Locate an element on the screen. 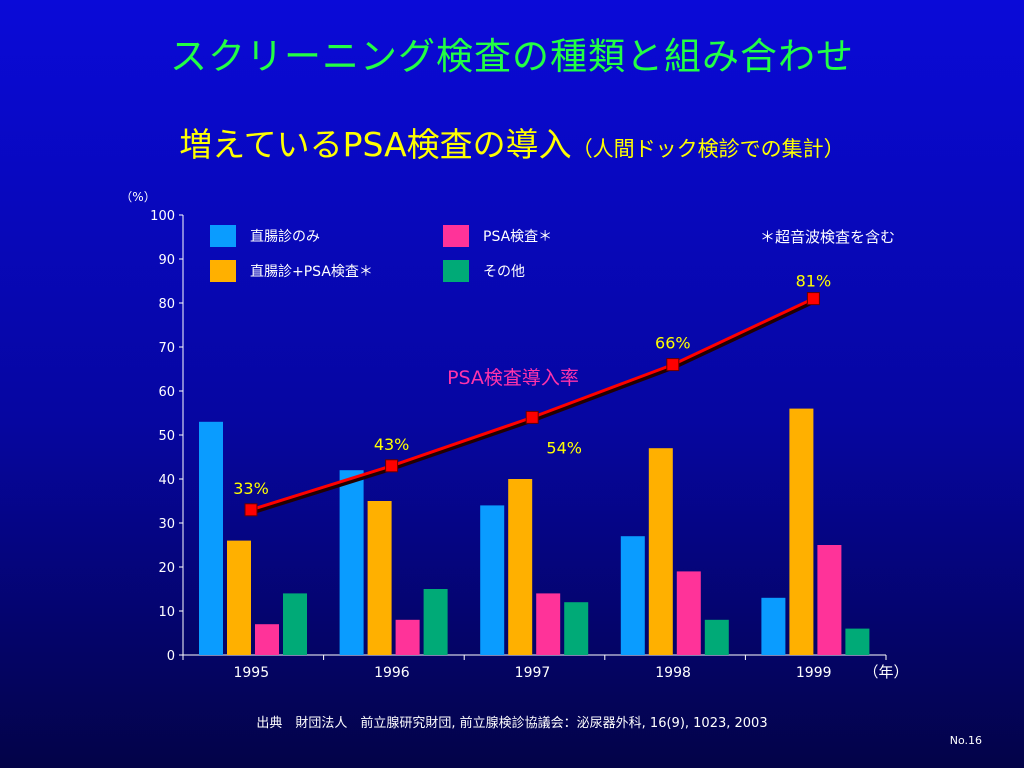 The width and height of the screenshot is (1024, 768). x-tick-label-1995: 1995 is located at coordinates (251, 673).